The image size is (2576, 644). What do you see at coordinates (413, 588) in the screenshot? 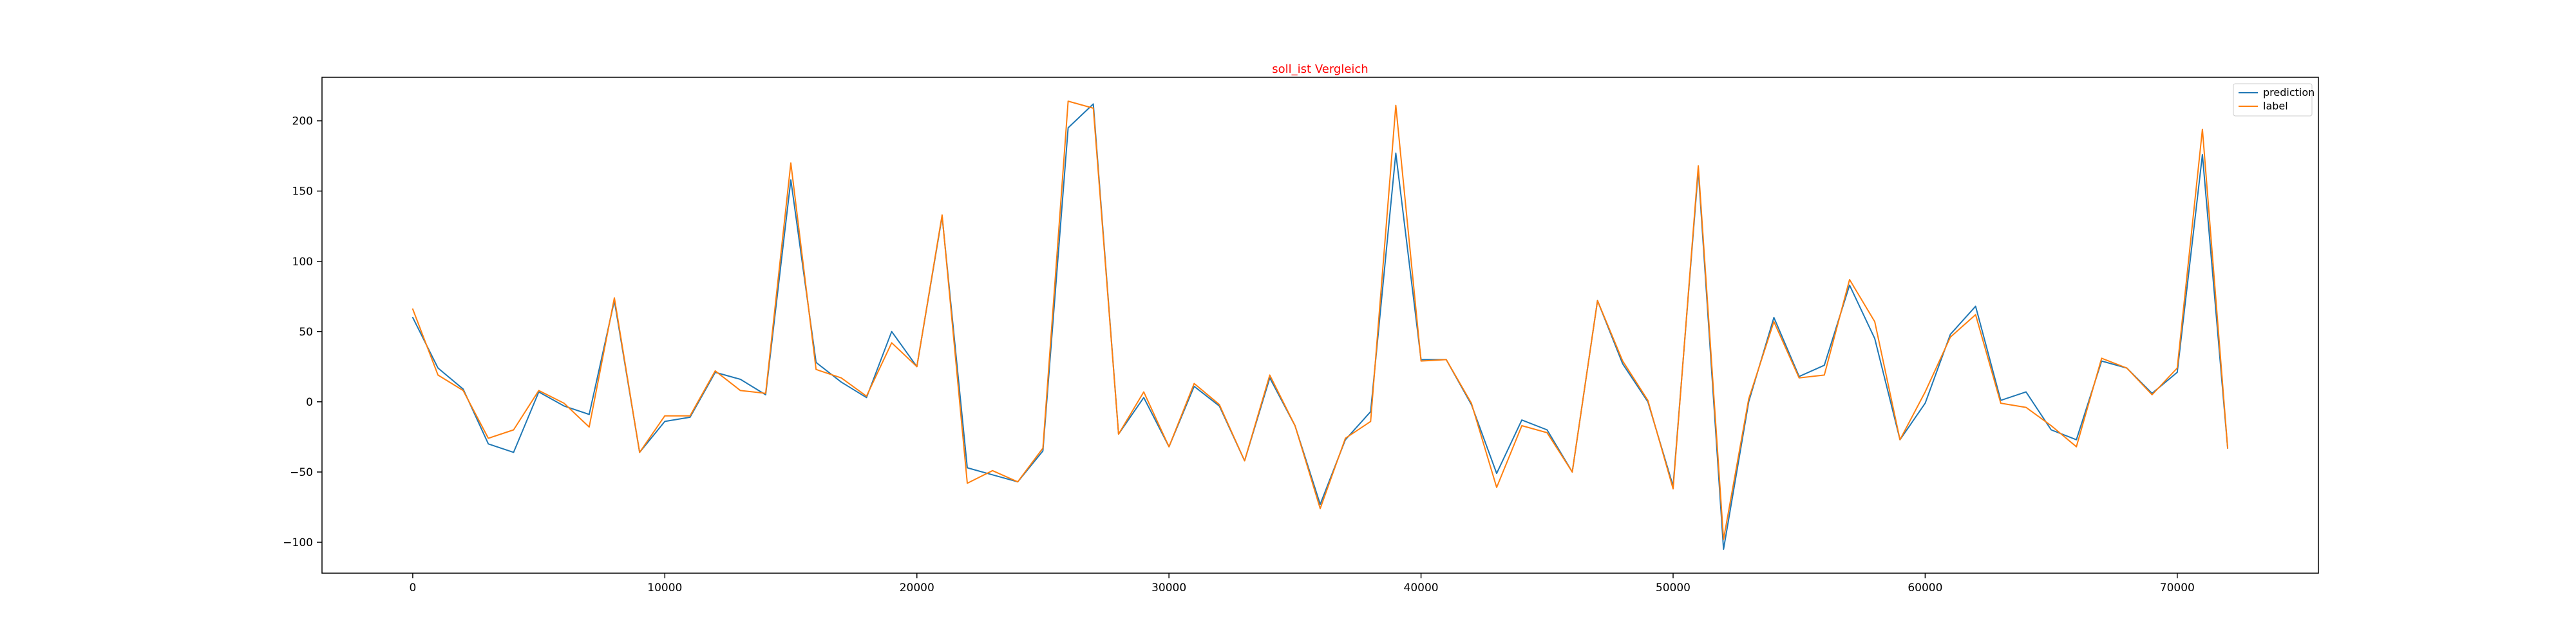
I see `x-tick-label: 0` at bounding box center [413, 588].